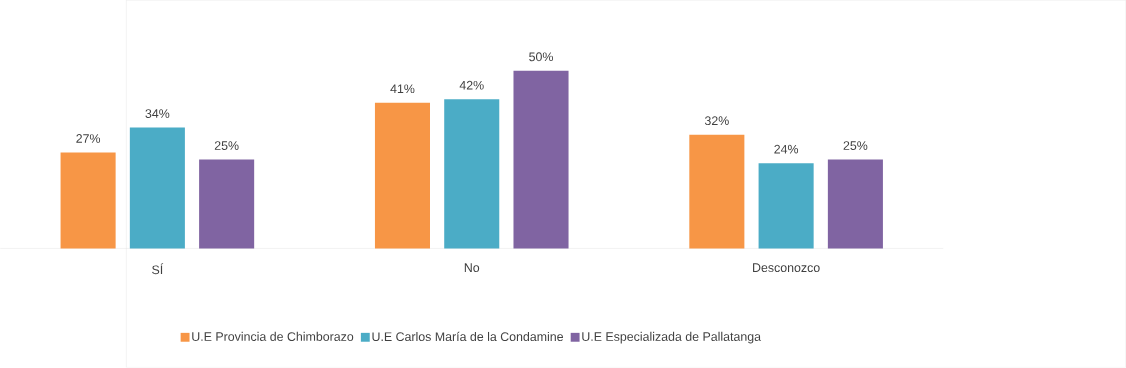 This screenshot has height=368, width=1126. What do you see at coordinates (786, 149) in the screenshot?
I see `data-label: 24%` at bounding box center [786, 149].